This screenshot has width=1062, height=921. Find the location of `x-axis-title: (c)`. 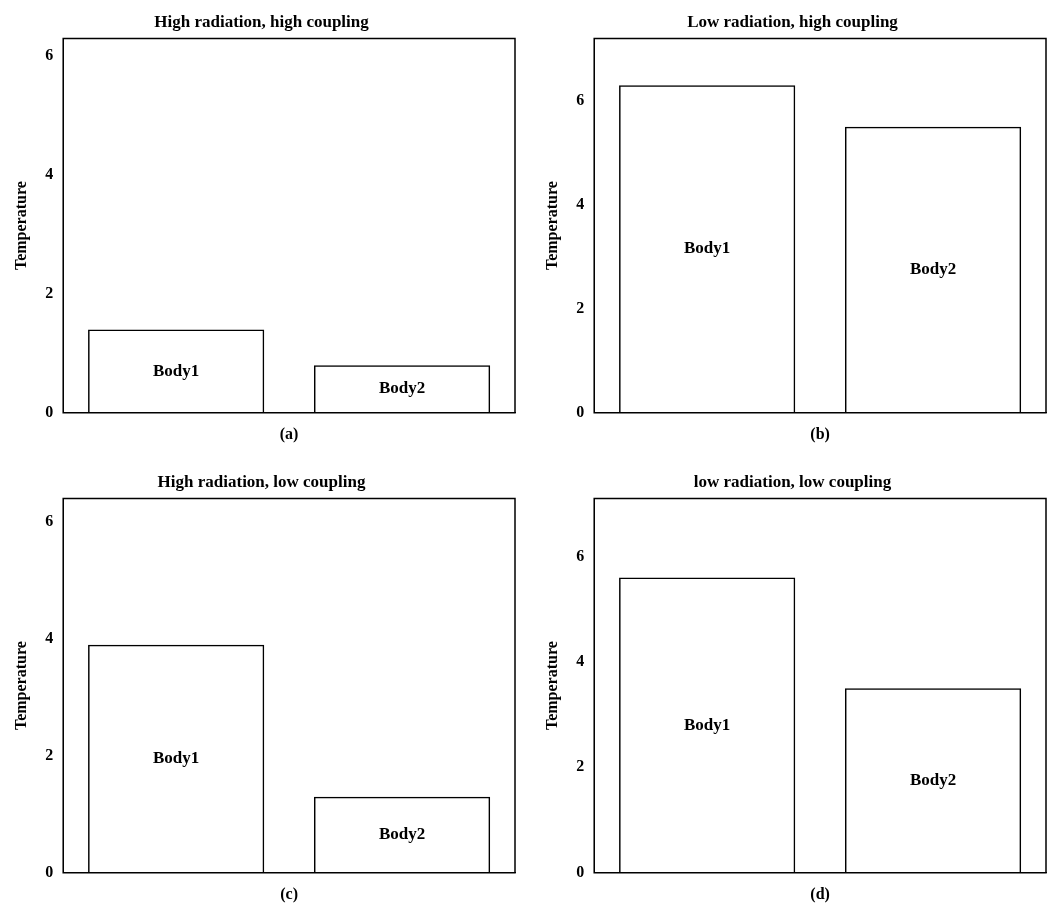

x-axis-title: (c) is located at coordinates (289, 893).